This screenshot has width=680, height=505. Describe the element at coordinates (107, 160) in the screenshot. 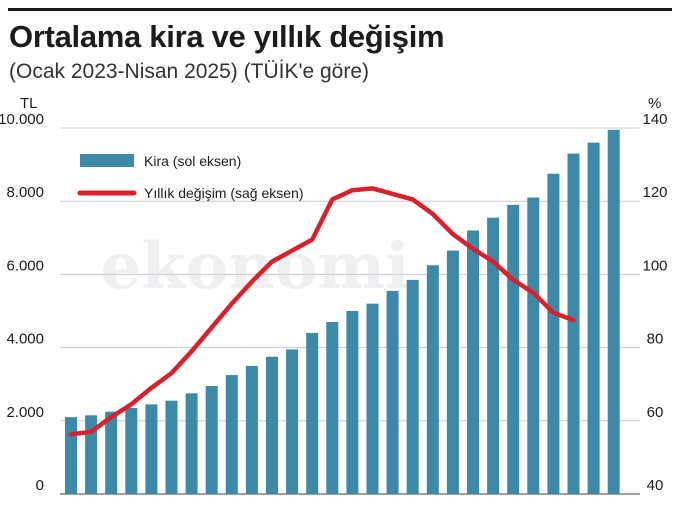

I see `legend-swatch-kira` at that location.